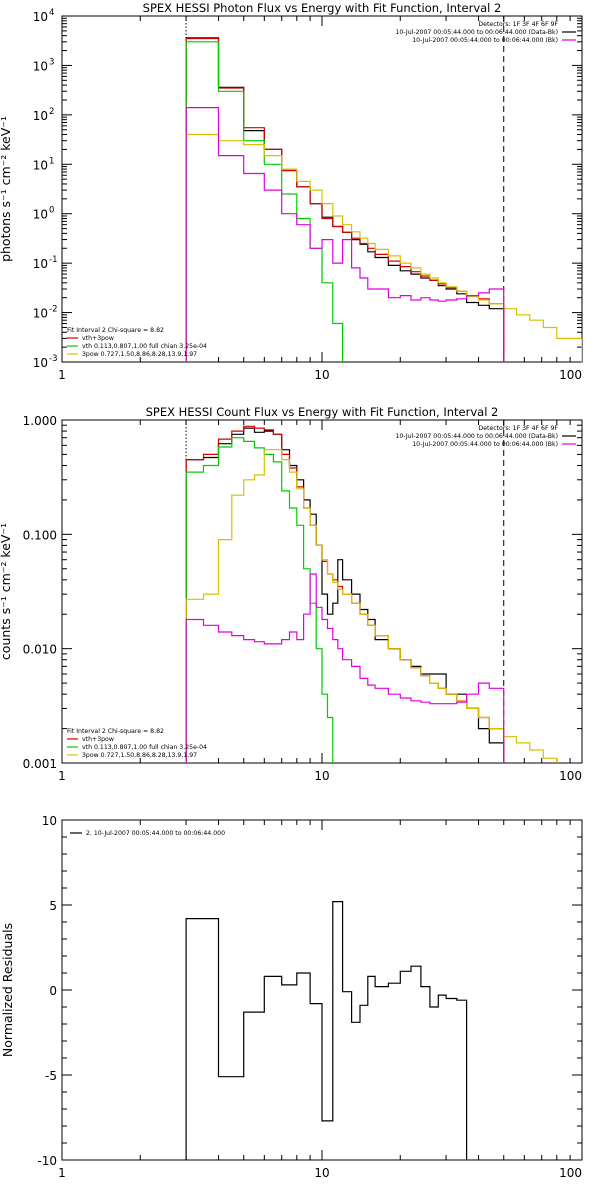  What do you see at coordinates (40, 535) in the screenshot?
I see `y-tick-label: 0.100` at bounding box center [40, 535].